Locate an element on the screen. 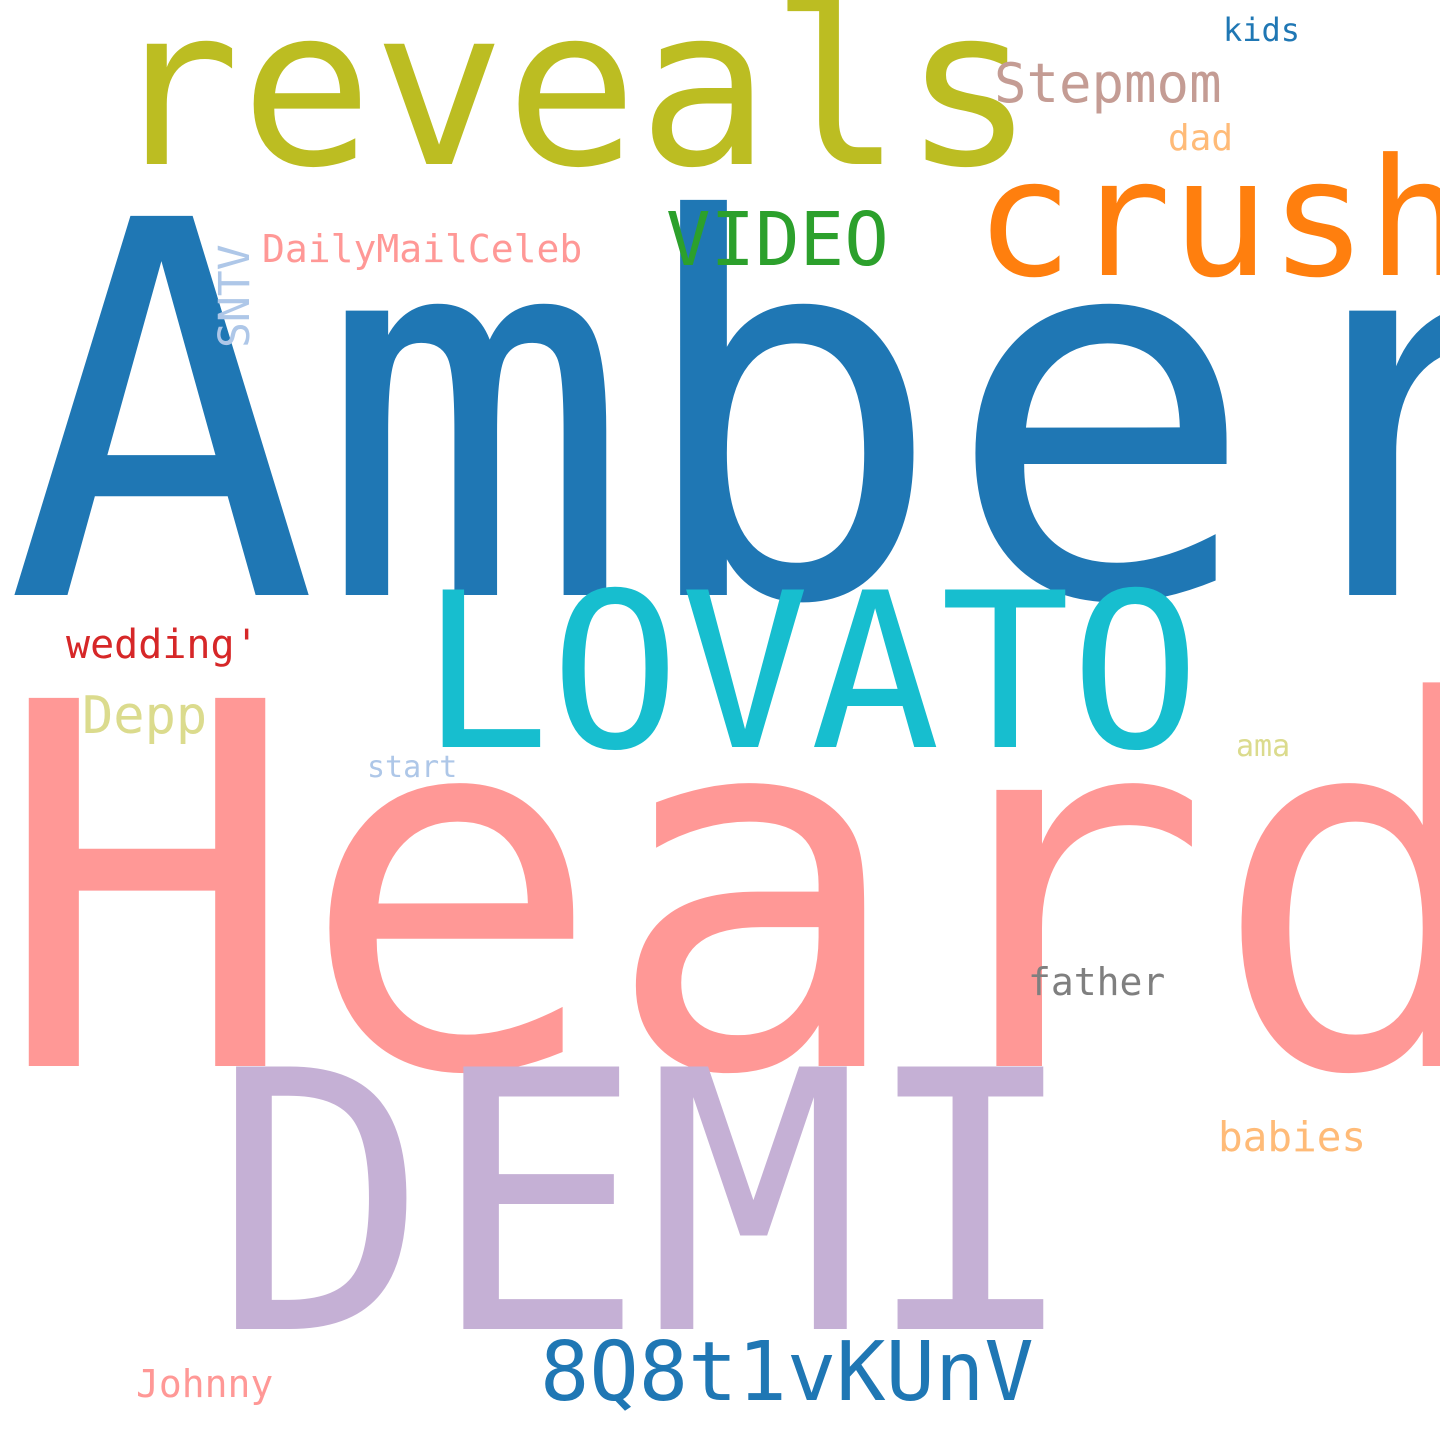 This screenshot has width=1440, height=1440. word-johnny: Johnny is located at coordinates (205, 1384).